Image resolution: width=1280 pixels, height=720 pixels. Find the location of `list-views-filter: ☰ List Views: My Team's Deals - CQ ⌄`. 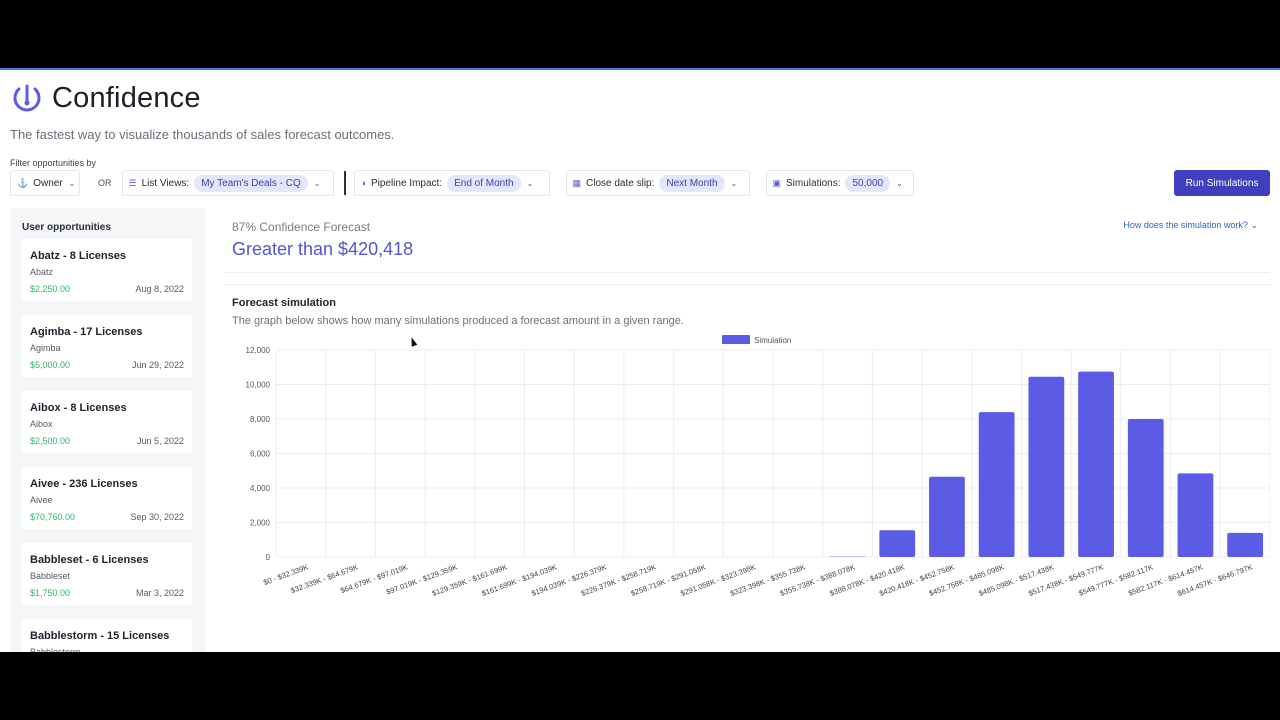

list-views-filter: ☰ List Views: My Team's Deals - CQ ⌄ is located at coordinates (227, 183).